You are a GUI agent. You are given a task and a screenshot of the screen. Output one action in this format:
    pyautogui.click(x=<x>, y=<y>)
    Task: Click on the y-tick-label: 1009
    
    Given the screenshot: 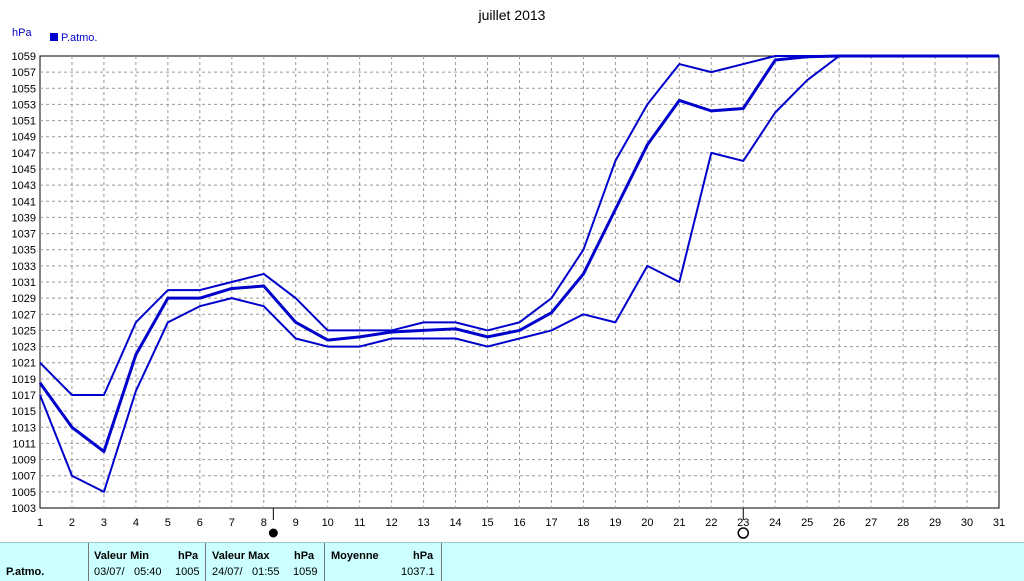 What is the action you would take?
    pyautogui.click(x=24, y=461)
    